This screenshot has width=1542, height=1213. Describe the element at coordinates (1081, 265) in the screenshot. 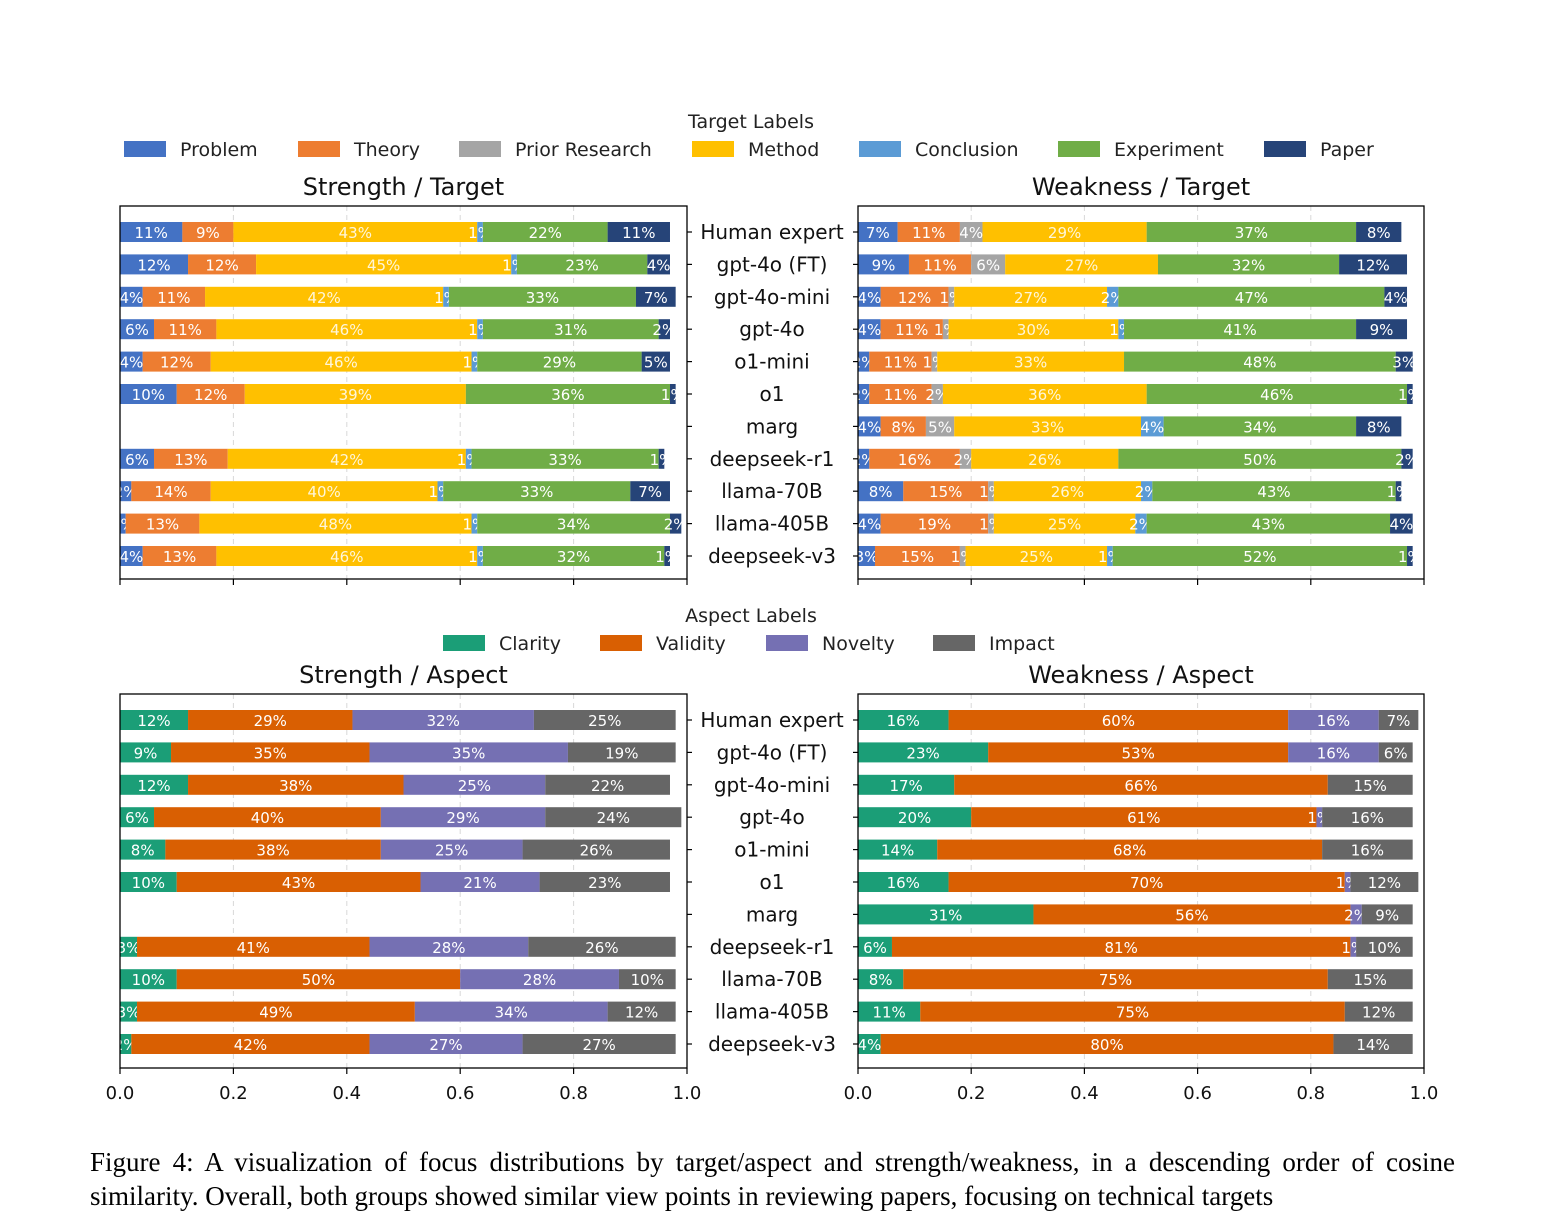

I see `data-label: 27%` at that location.